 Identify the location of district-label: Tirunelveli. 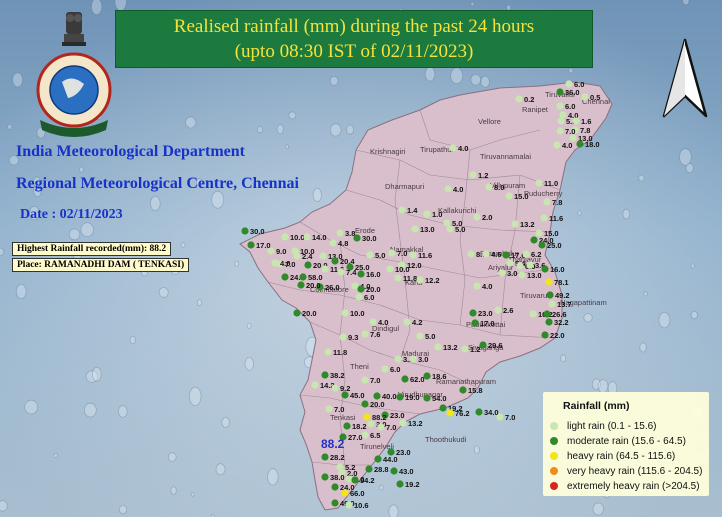
(377, 446).